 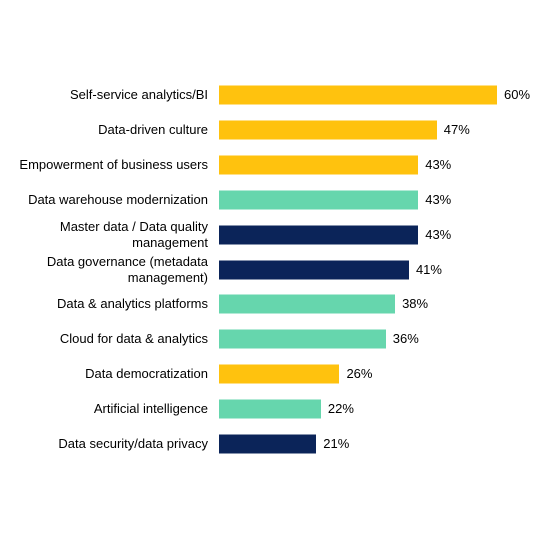 I want to click on category-label: Data governance (metadata management), so click(x=127, y=269).